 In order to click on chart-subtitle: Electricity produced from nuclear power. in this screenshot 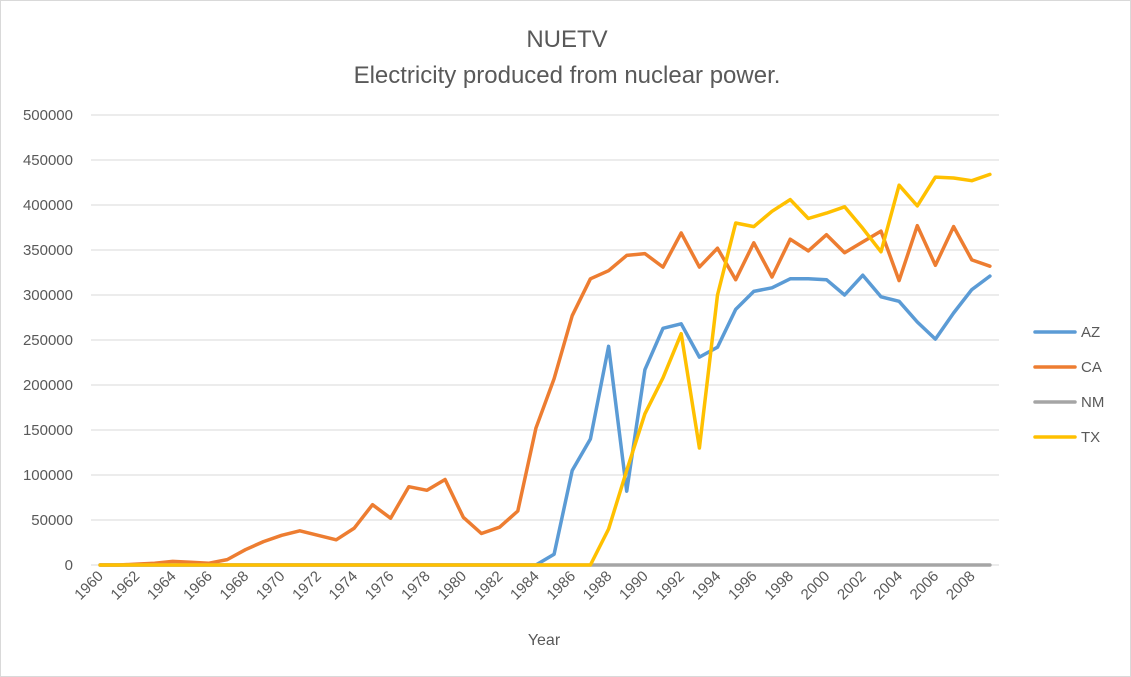, I will do `click(567, 75)`.